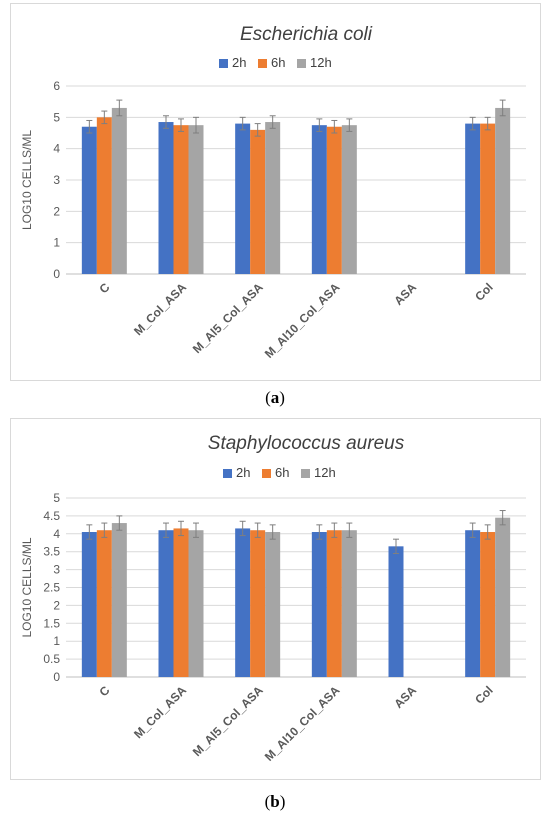 Image resolution: width=550 pixels, height=821 pixels. What do you see at coordinates (282, 801) in the screenshot?
I see `caption-b-close: )` at bounding box center [282, 801].